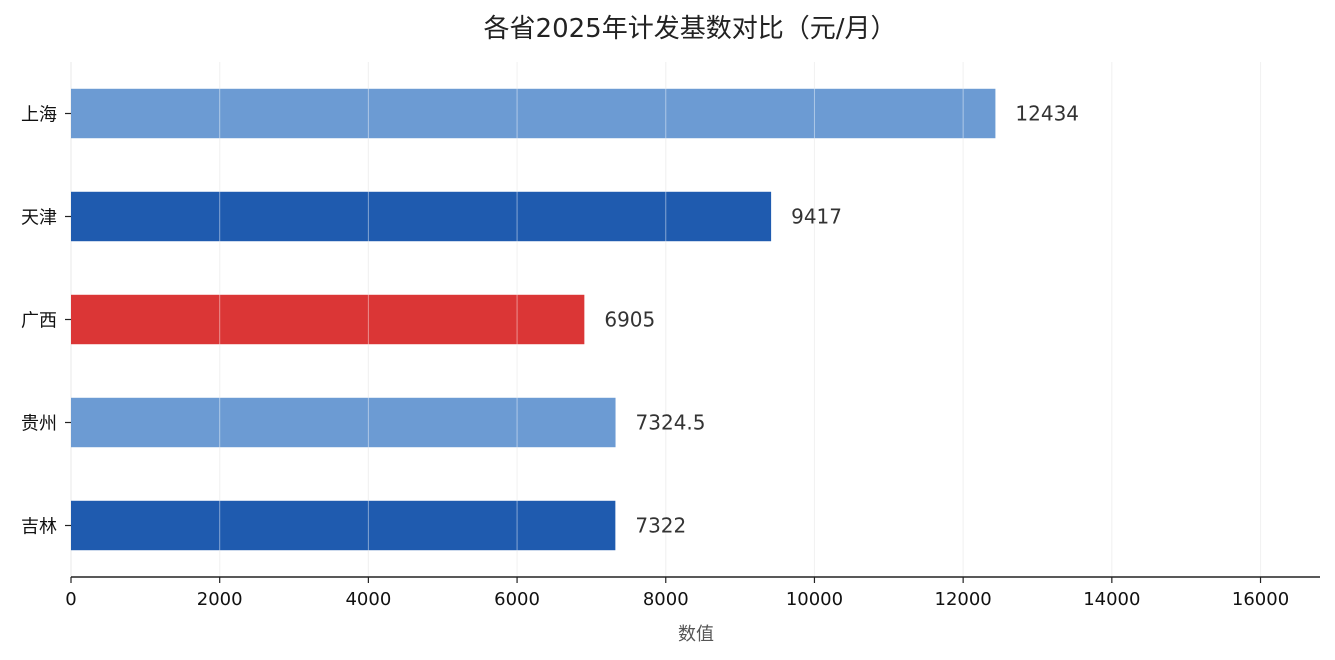 This screenshot has width=1335, height=660. I want to click on value-label: 12434, so click(1047, 114).